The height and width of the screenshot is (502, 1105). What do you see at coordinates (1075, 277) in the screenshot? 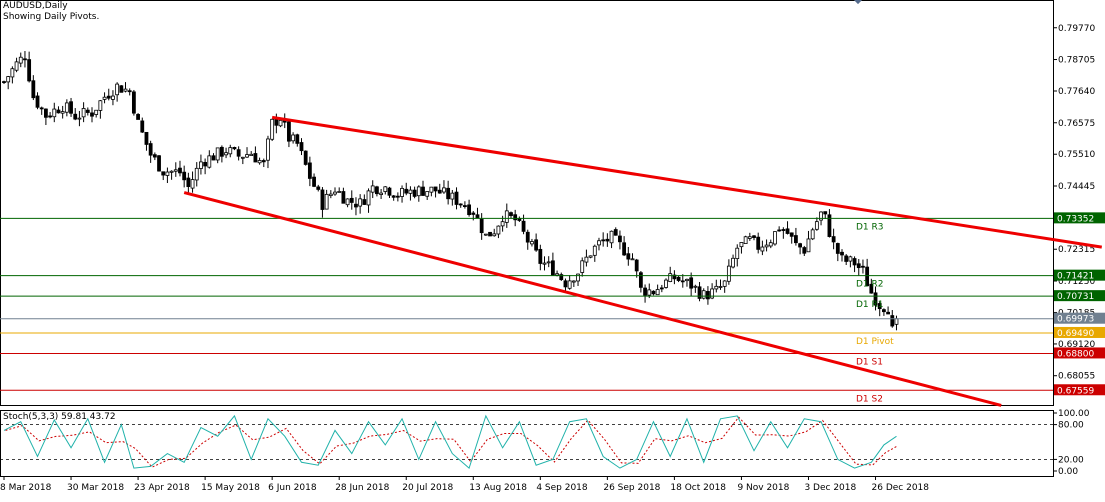
I see `pivot-price-label: 0.71421` at bounding box center [1075, 277].